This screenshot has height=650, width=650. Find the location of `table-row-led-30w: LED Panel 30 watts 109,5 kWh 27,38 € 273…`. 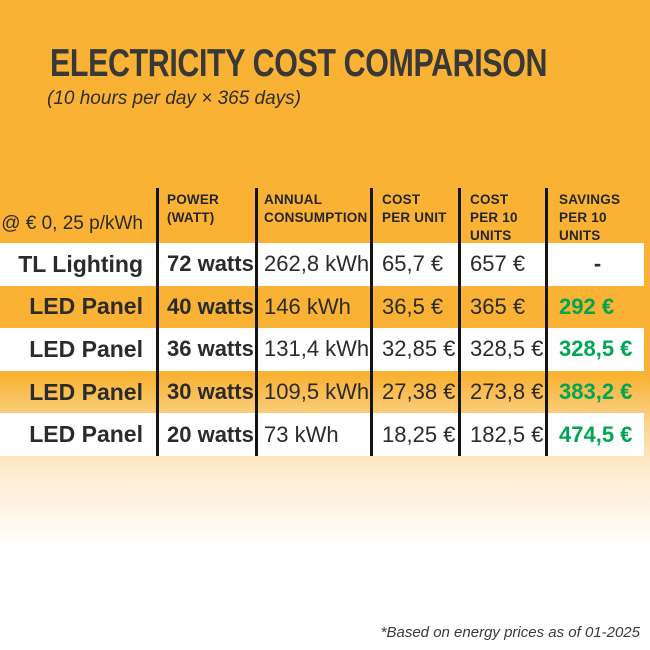

table-row-led-30w: LED Panel 30 watts 109,5 kWh 27,38 € 273… is located at coordinates (325, 392).